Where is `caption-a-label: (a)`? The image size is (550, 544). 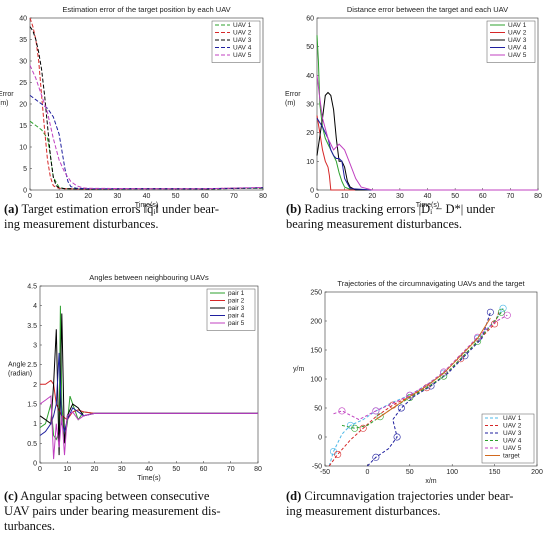 caption-a-label: (a) is located at coordinates (11, 209).